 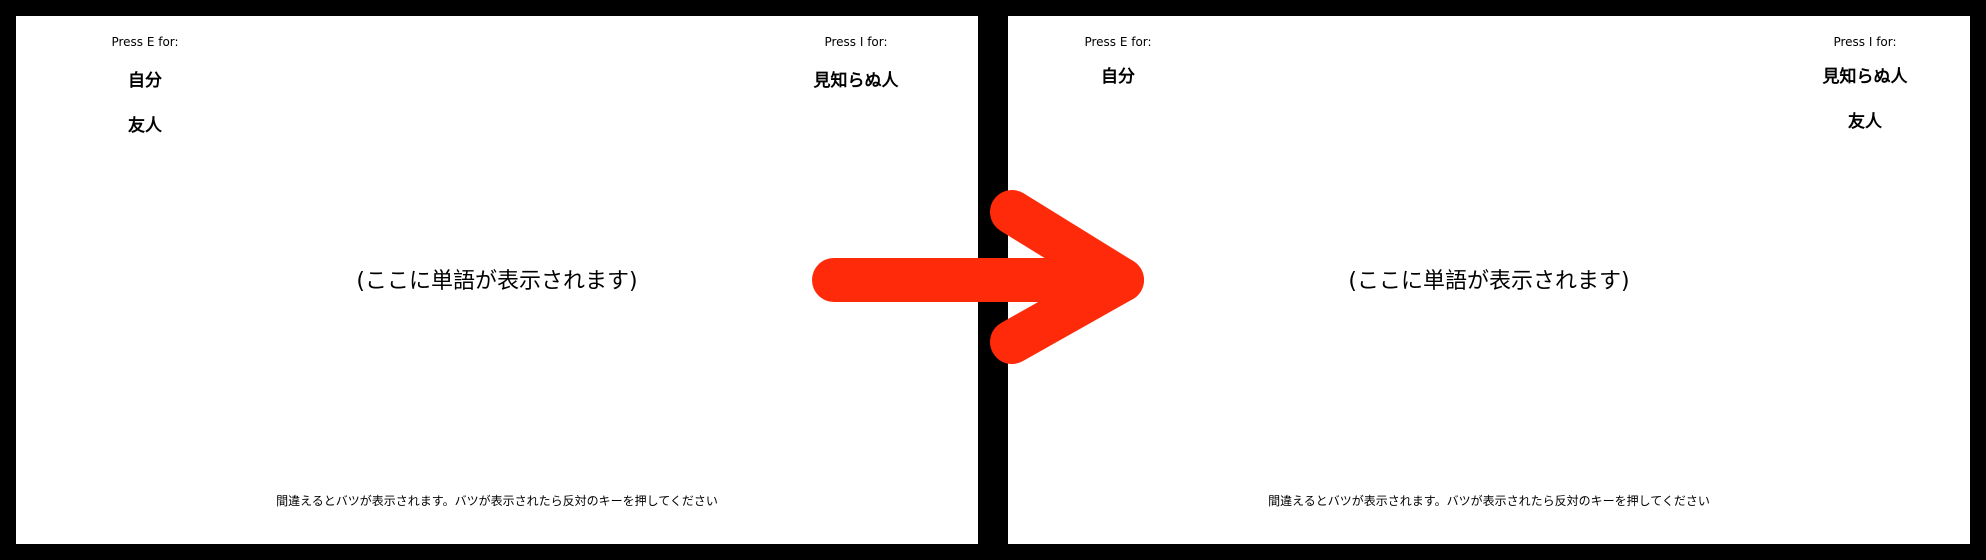 I want to click on left-category-2: 友人, so click(x=145, y=126).